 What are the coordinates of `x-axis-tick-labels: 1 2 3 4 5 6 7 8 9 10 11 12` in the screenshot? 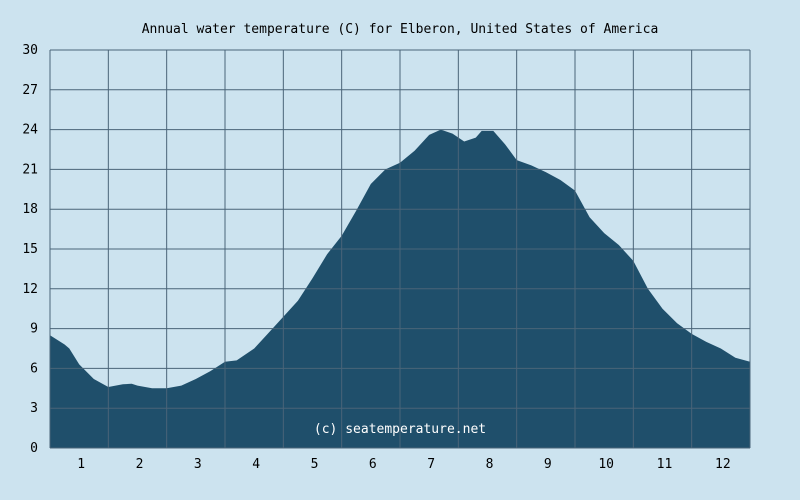 It's located at (403, 464).